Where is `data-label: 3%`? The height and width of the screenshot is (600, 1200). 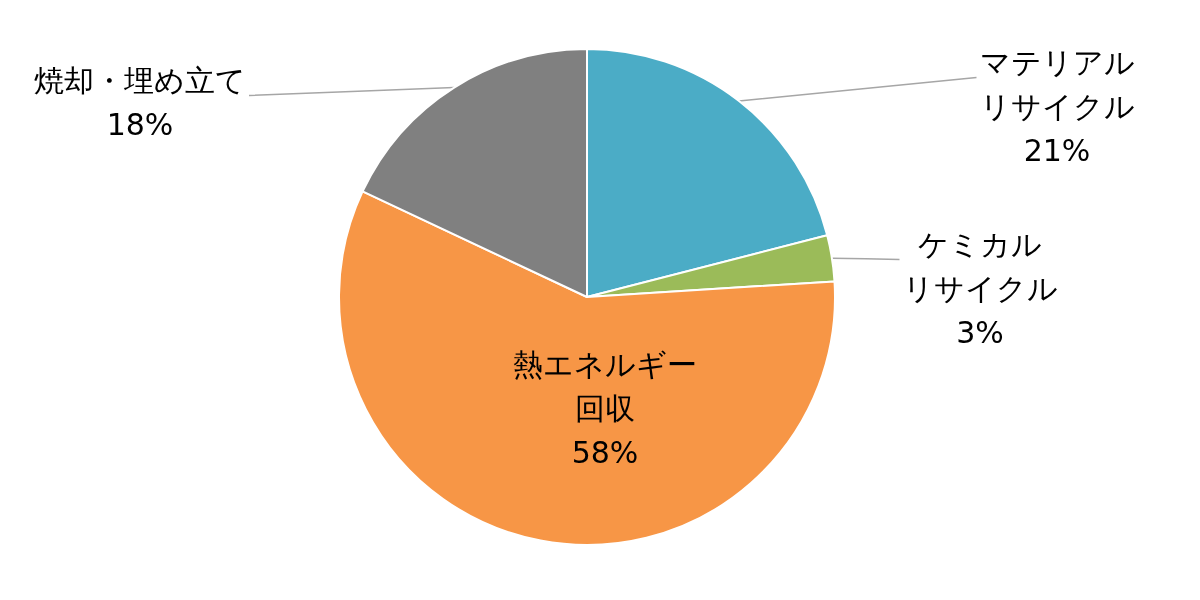
data-label: 3% is located at coordinates (980, 332).